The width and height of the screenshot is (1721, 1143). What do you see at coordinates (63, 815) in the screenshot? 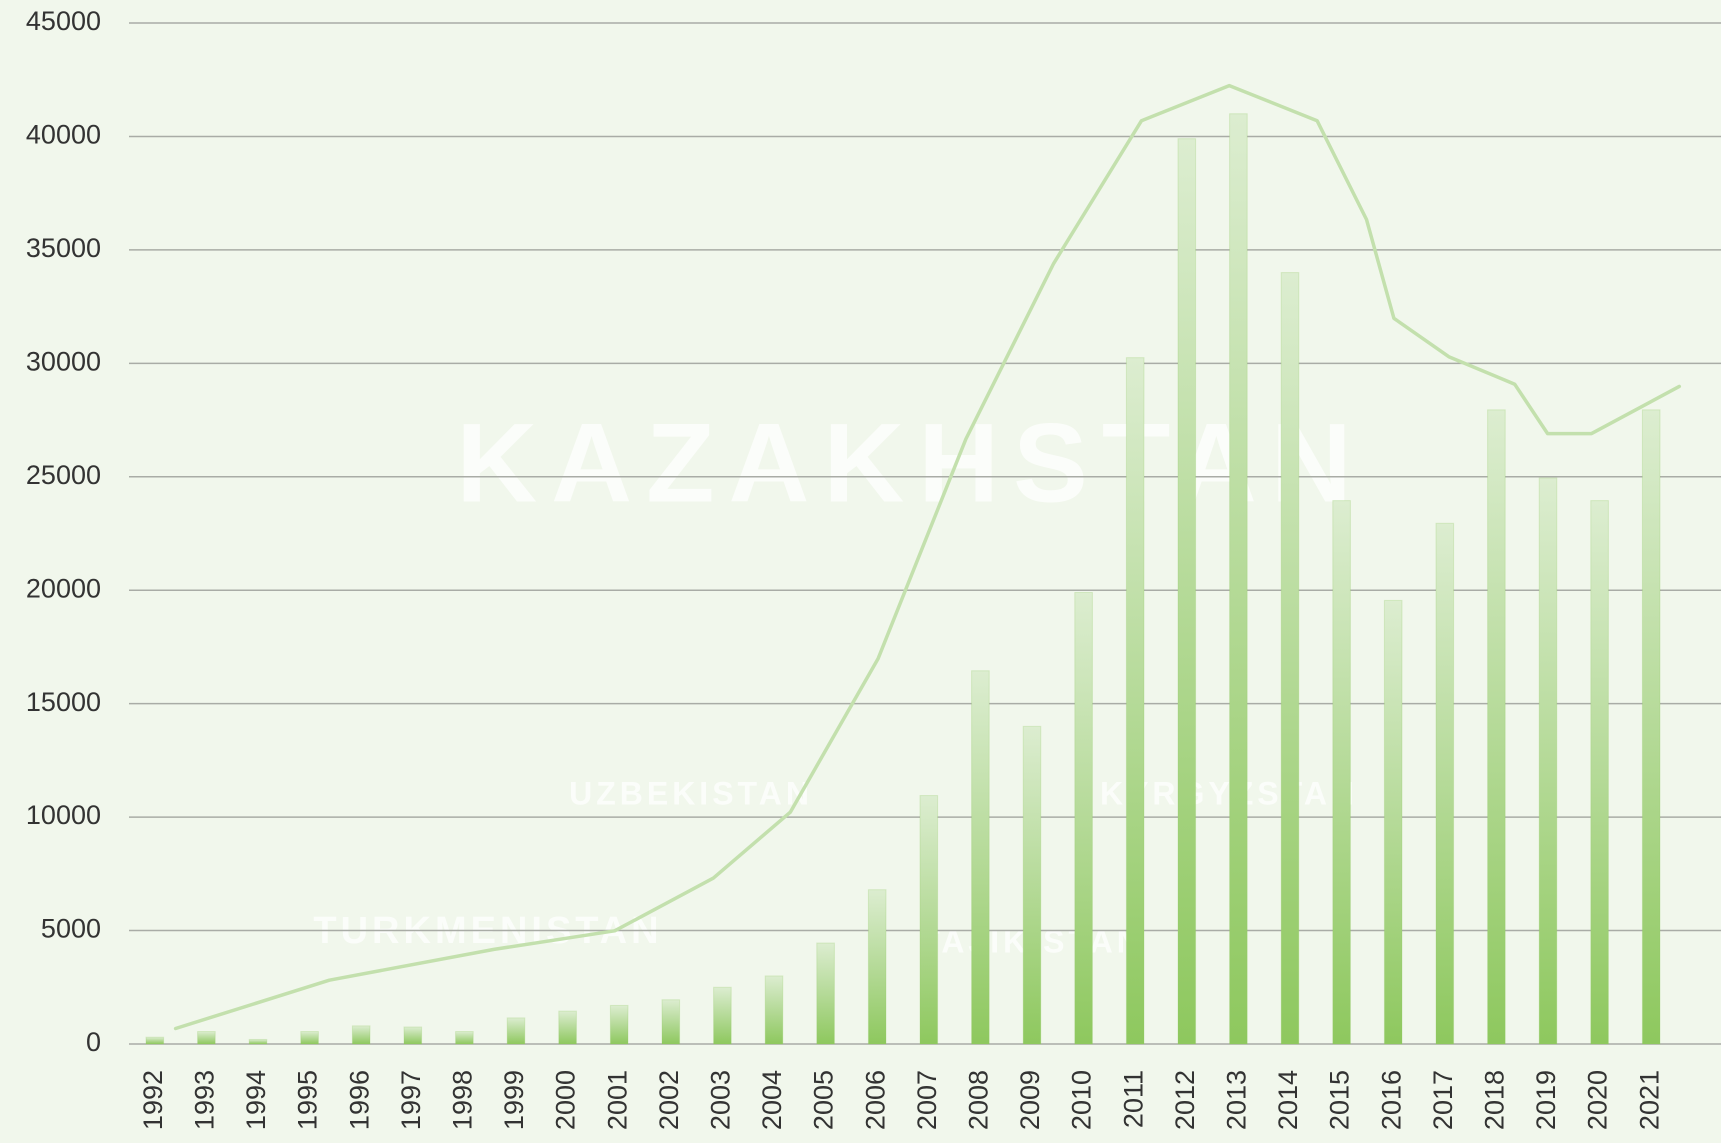
I see `y-tick-label: 10000` at bounding box center [63, 815].